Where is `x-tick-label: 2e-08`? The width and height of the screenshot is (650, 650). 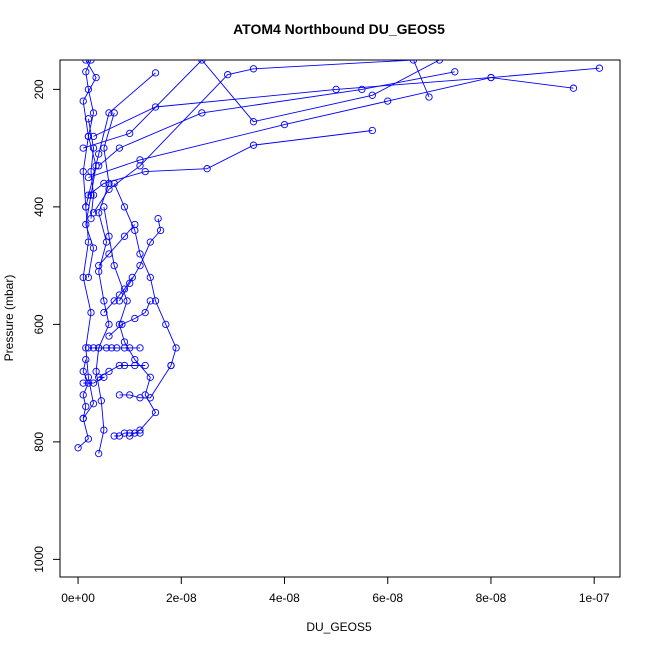
x-tick-label: 2e-08 is located at coordinates (181, 598).